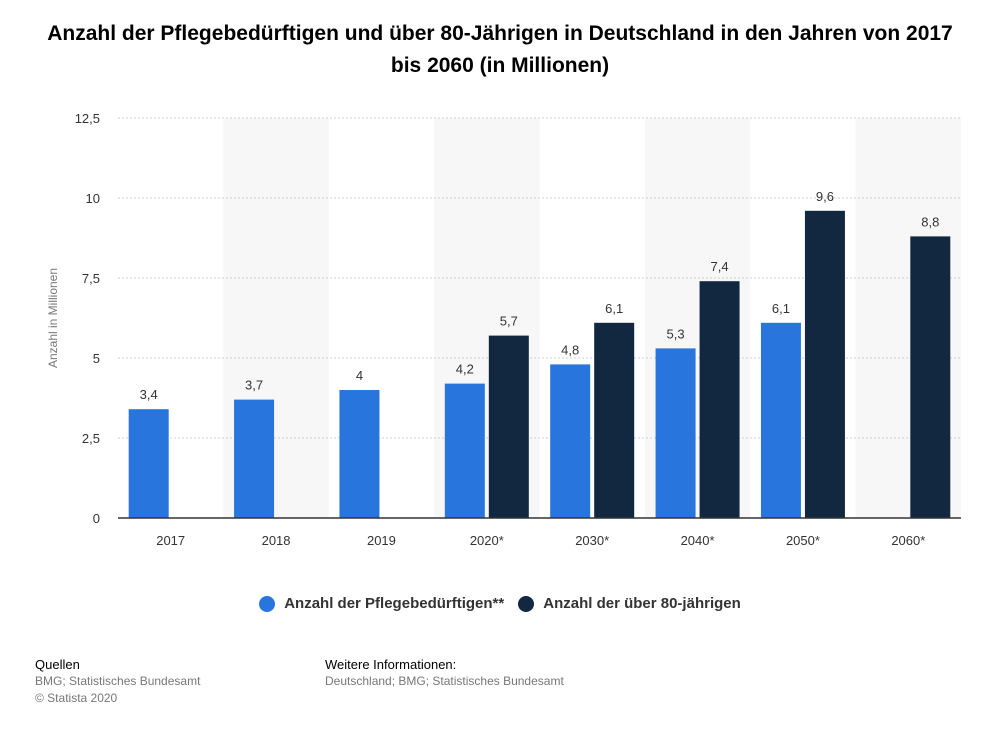  Describe the element at coordinates (394, 603) in the screenshot. I see `legend-label-pflegebeduerftige: Anzahl der Pflegebedürftigen**` at that location.